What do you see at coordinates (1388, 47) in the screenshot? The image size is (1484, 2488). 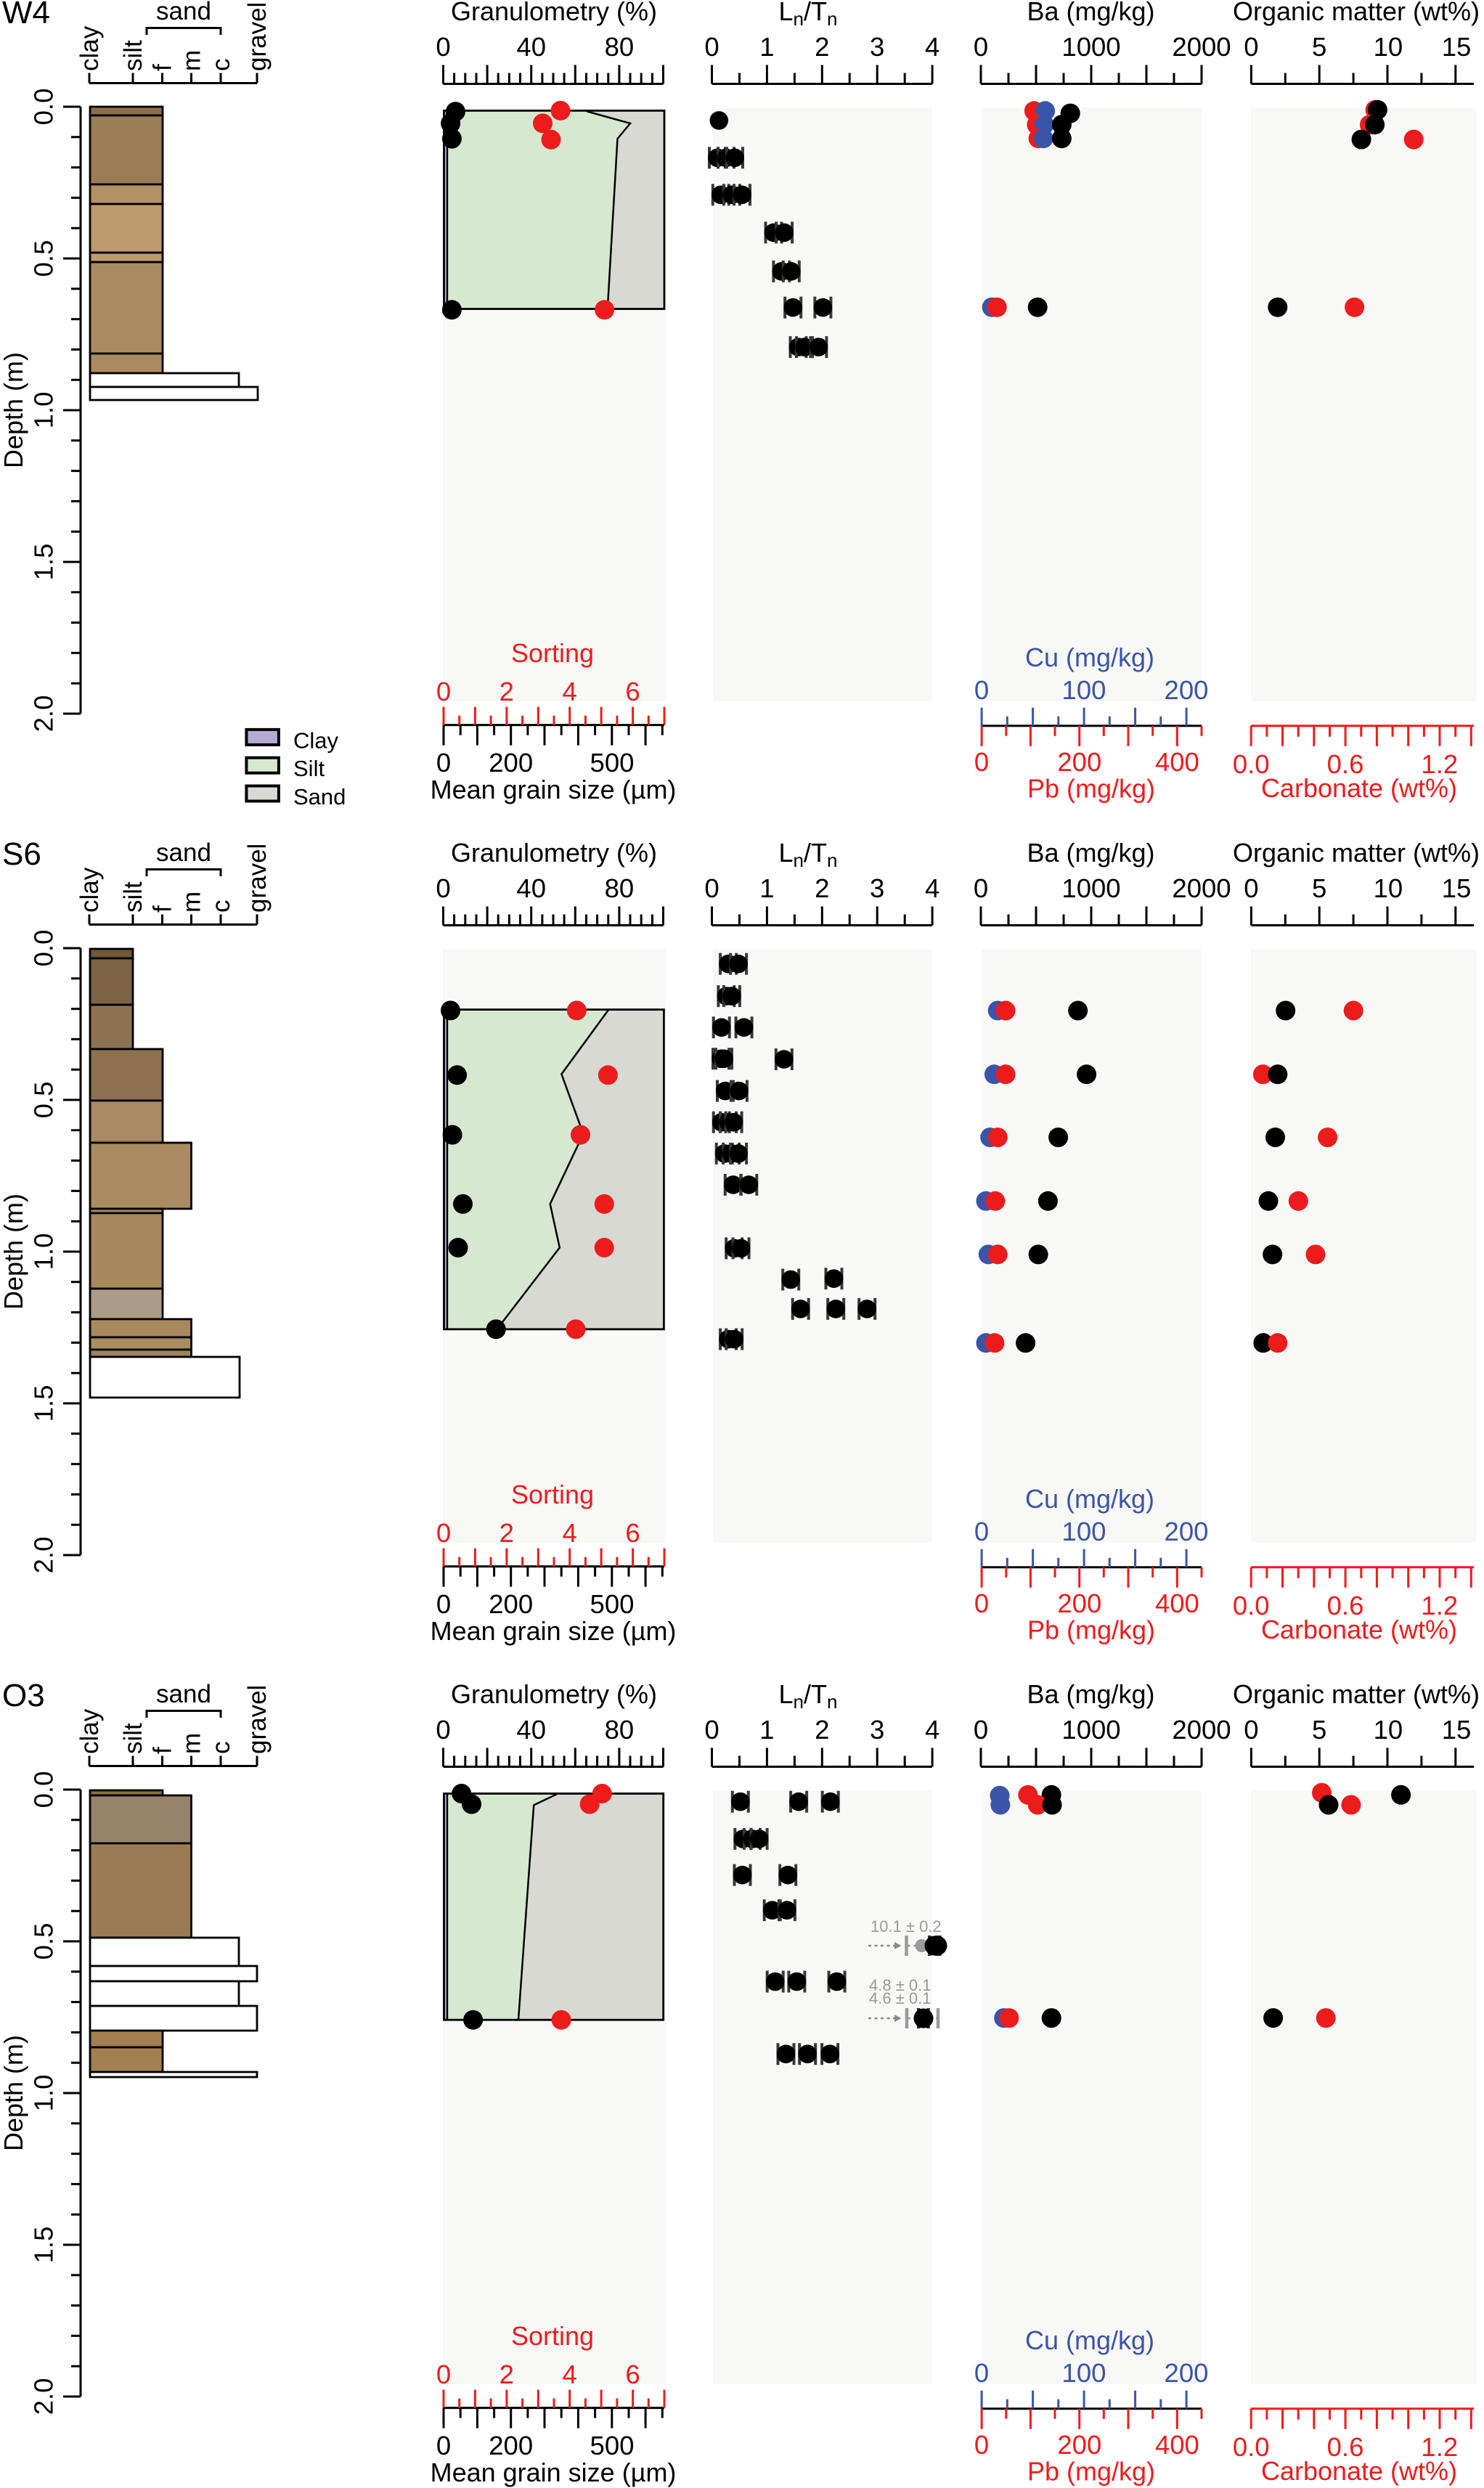 I see `svg-text: 10` at bounding box center [1388, 47].